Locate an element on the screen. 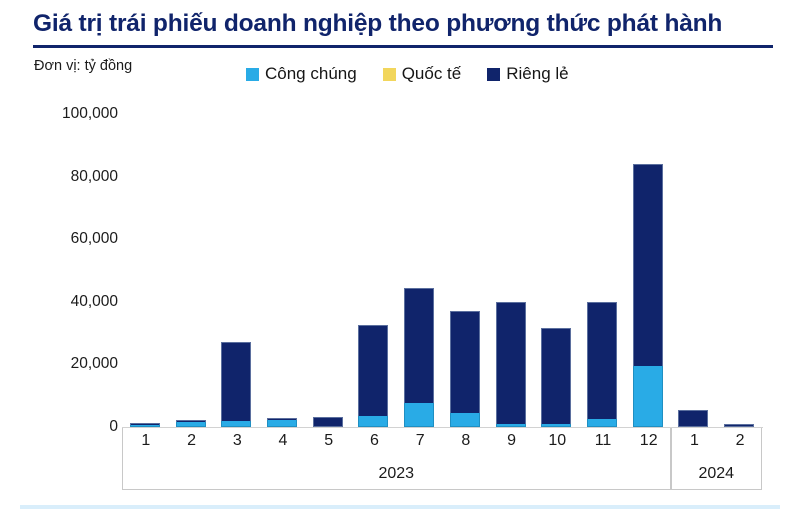  chart-legend: Công chúng Quốc tế Riêng lẻ is located at coordinates (407, 74).